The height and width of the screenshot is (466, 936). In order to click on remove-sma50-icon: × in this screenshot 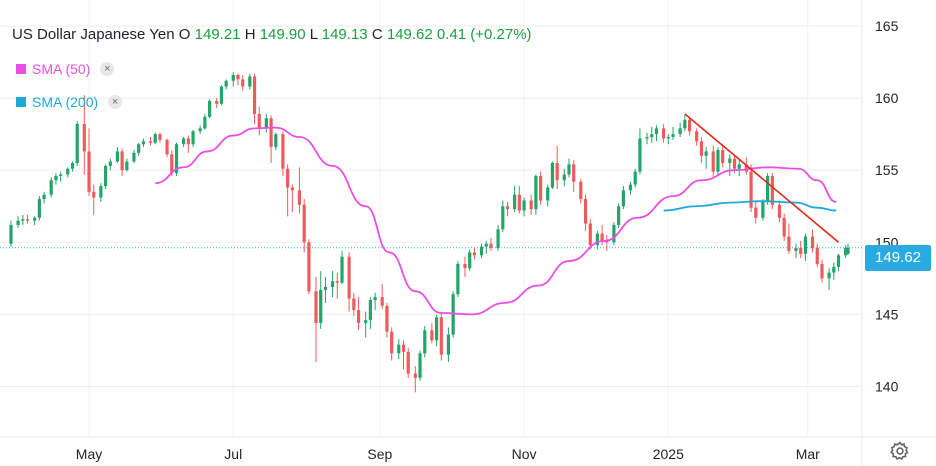, I will do `click(107, 69)`.